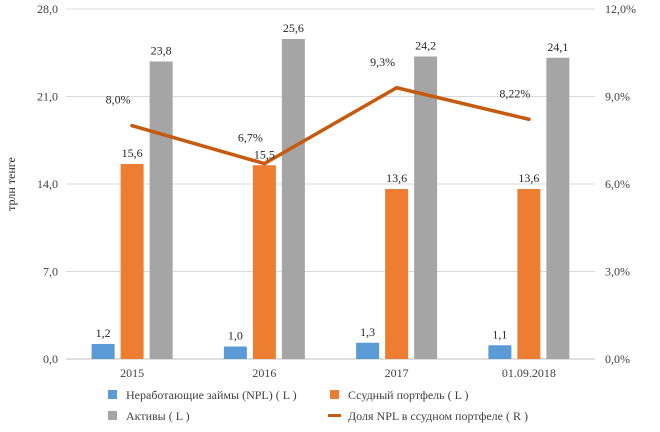 The width and height of the screenshot is (660, 432). What do you see at coordinates (617, 272) in the screenshot?
I see `y-tick-label-right: 3,0%` at bounding box center [617, 272].